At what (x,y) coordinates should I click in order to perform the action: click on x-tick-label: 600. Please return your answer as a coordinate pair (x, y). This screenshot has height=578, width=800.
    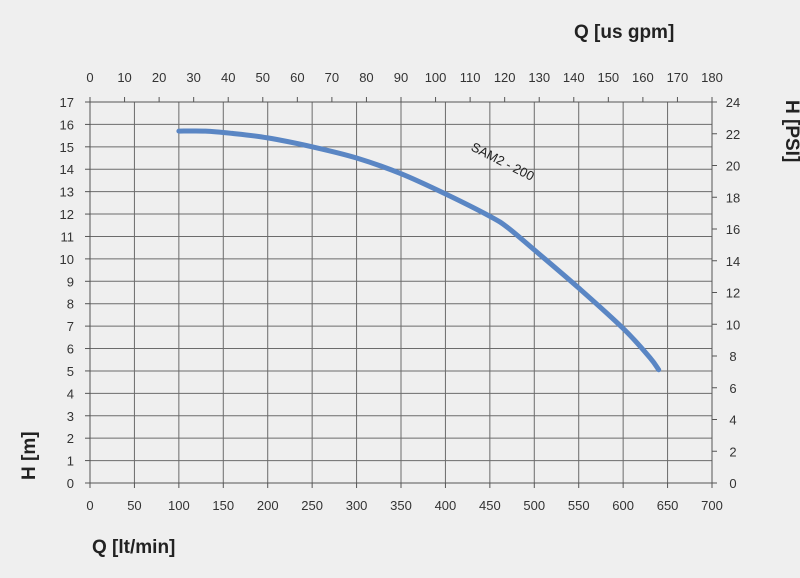
    Looking at the image, I should click on (623, 505).